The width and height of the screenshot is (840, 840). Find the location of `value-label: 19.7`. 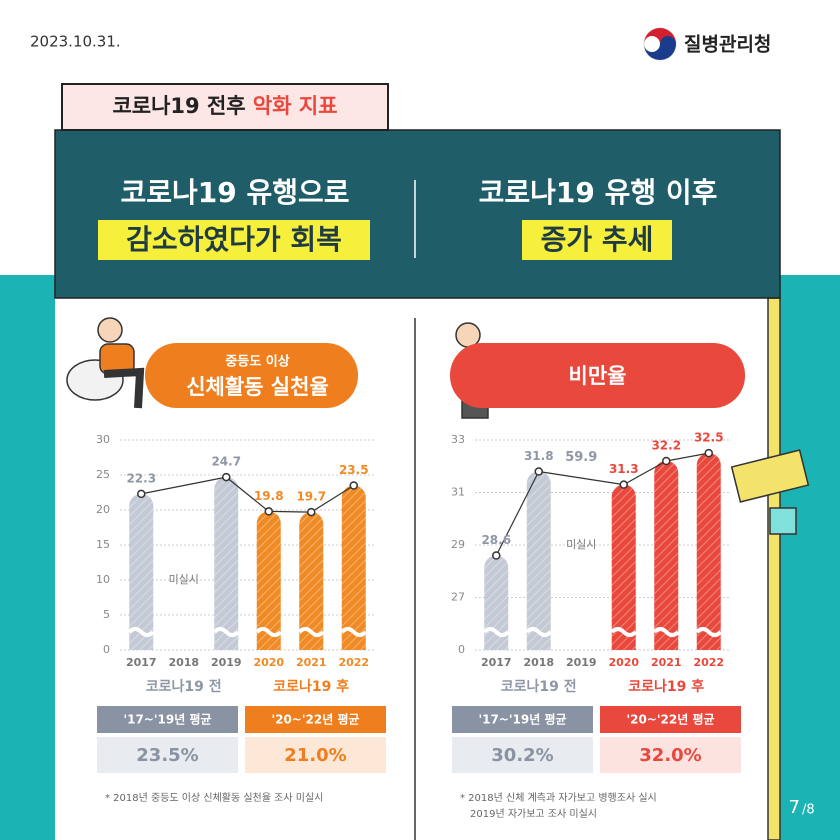

value-label: 19.7 is located at coordinates (311, 497).